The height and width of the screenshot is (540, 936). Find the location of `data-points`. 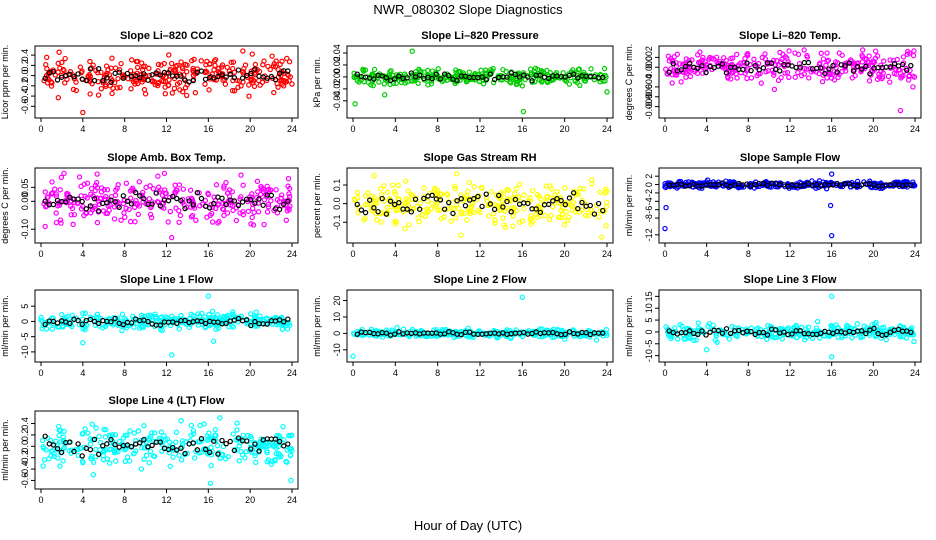

data-points is located at coordinates (167, 205).